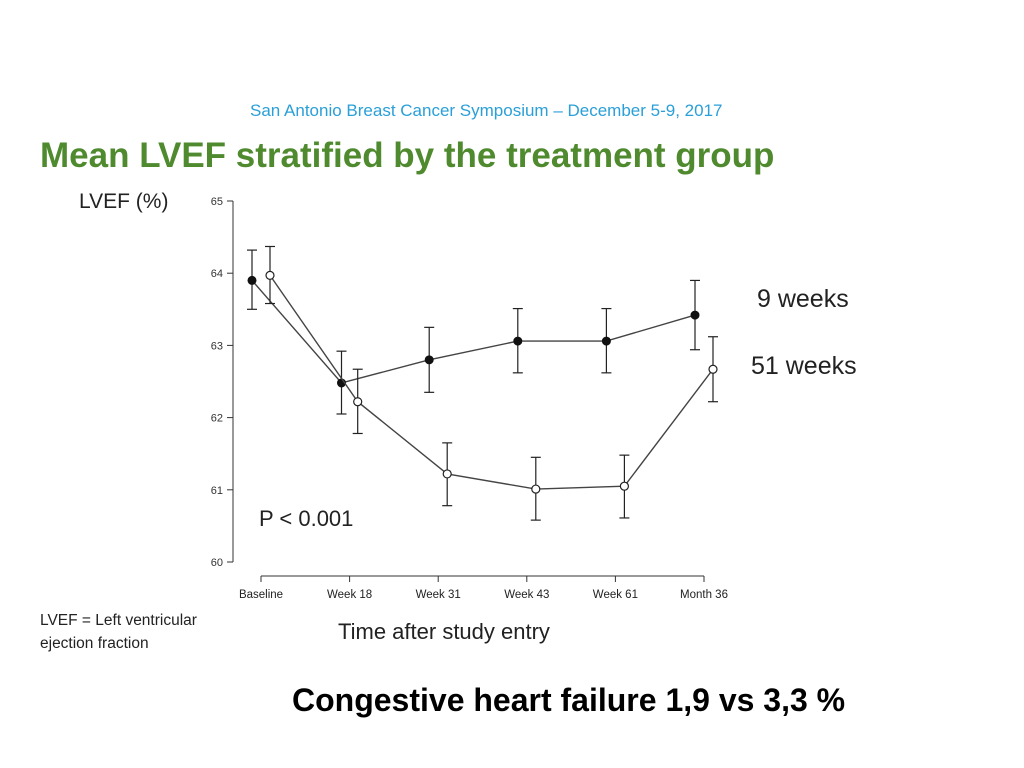 The height and width of the screenshot is (768, 1024). What do you see at coordinates (438, 595) in the screenshot?
I see `x-tick-label-2: Week 31` at bounding box center [438, 595].